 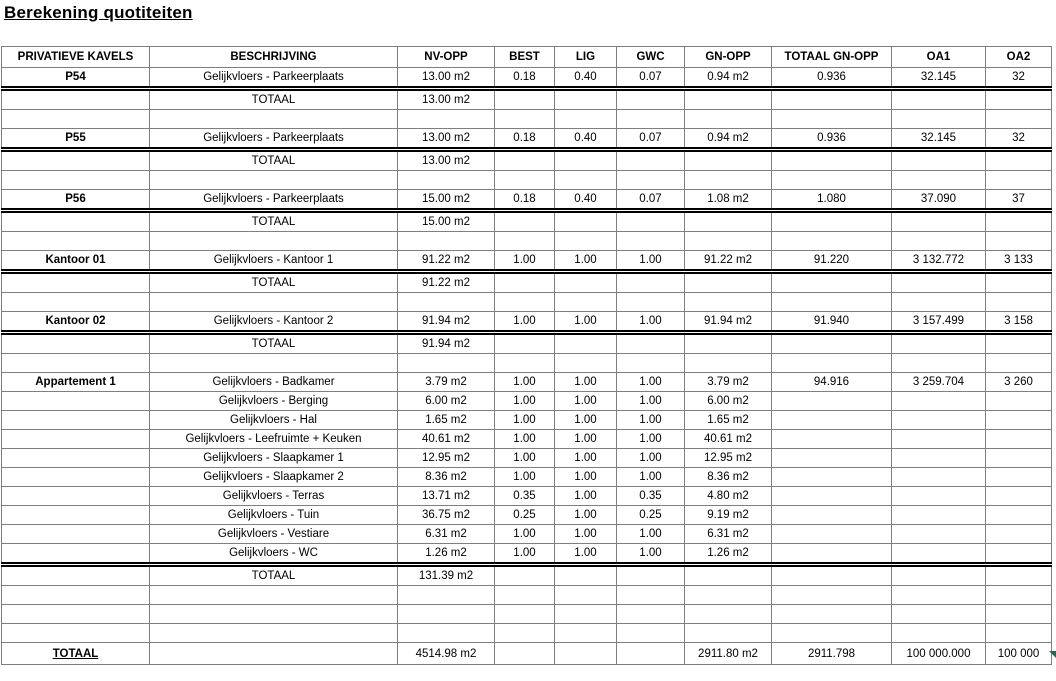 I want to click on table-row: TOTAAL 91.22 m2, so click(x=526, y=281).